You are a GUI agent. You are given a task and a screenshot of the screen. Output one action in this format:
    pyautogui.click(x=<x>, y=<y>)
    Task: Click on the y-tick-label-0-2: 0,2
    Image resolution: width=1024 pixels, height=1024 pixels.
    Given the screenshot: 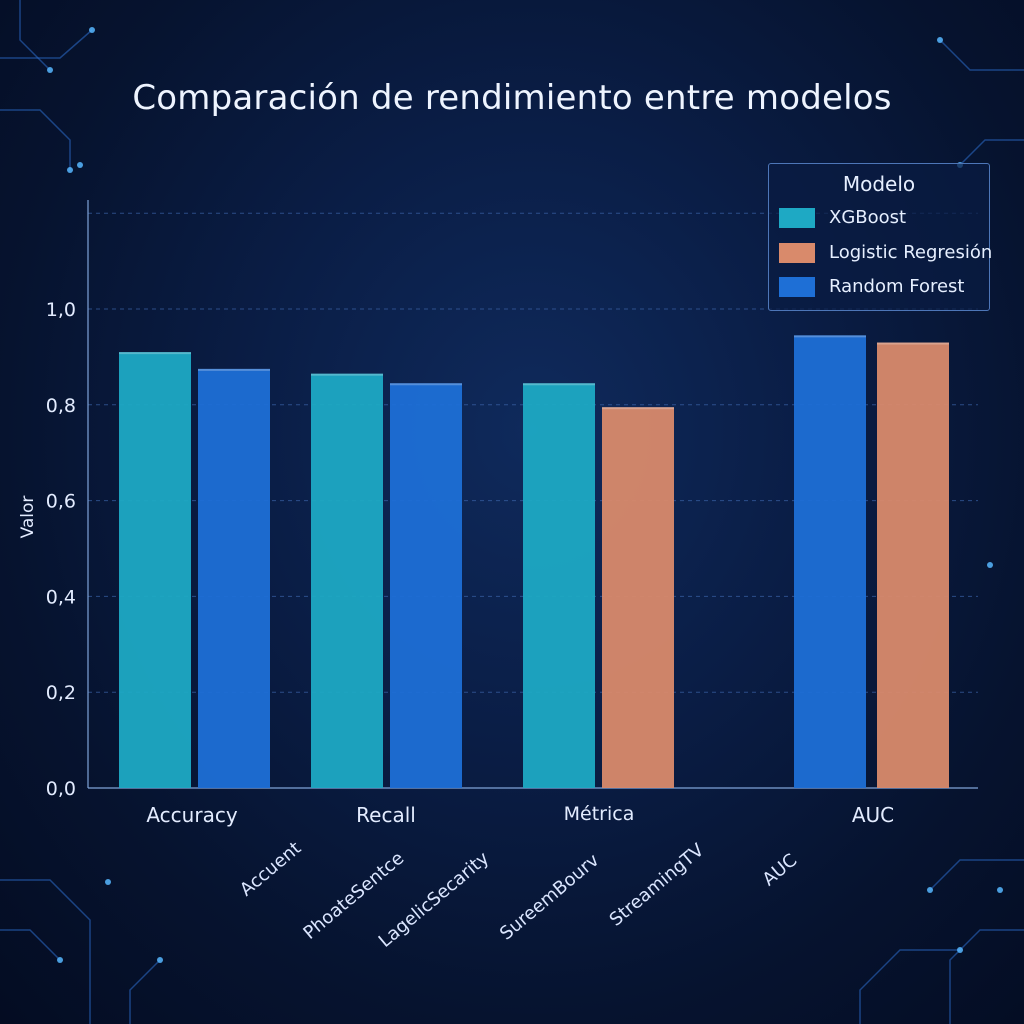 What is the action you would take?
    pyautogui.click(x=61, y=693)
    